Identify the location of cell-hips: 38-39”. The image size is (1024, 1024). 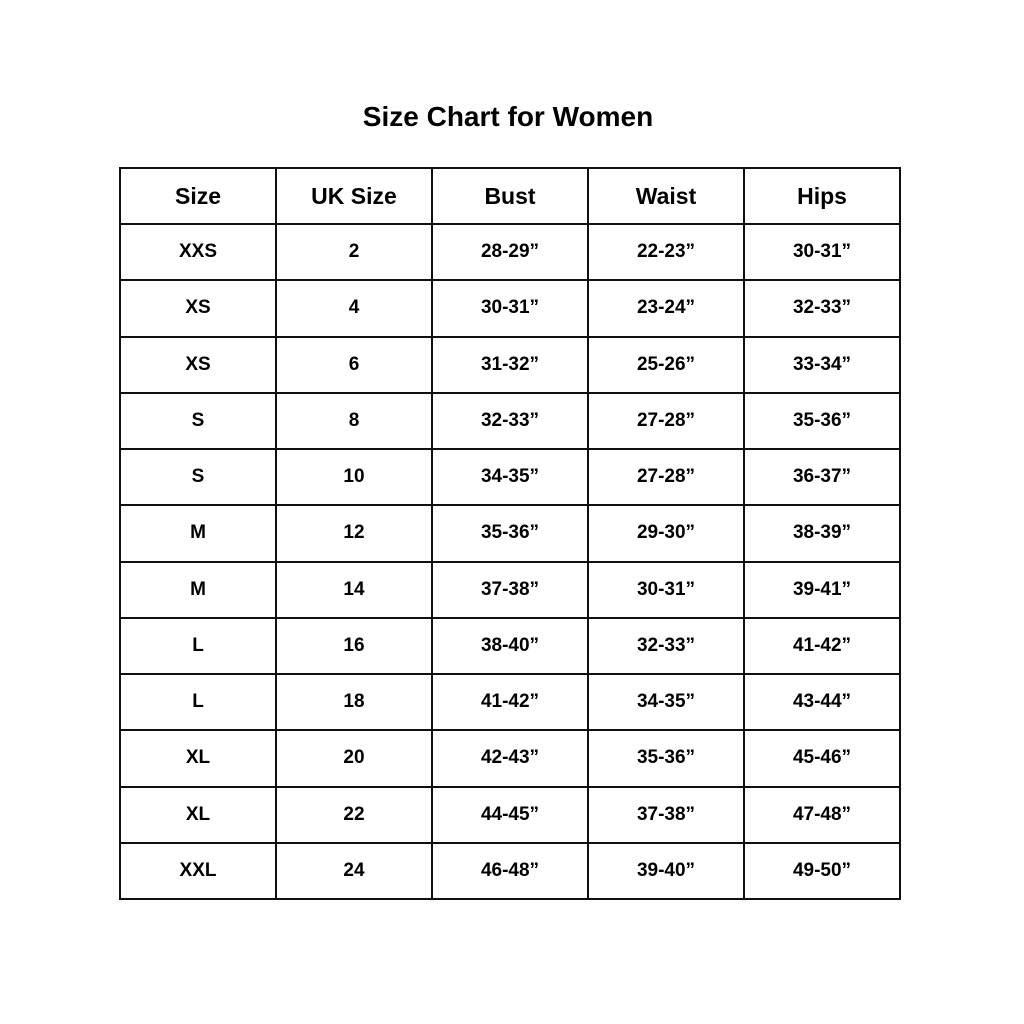
(822, 533).